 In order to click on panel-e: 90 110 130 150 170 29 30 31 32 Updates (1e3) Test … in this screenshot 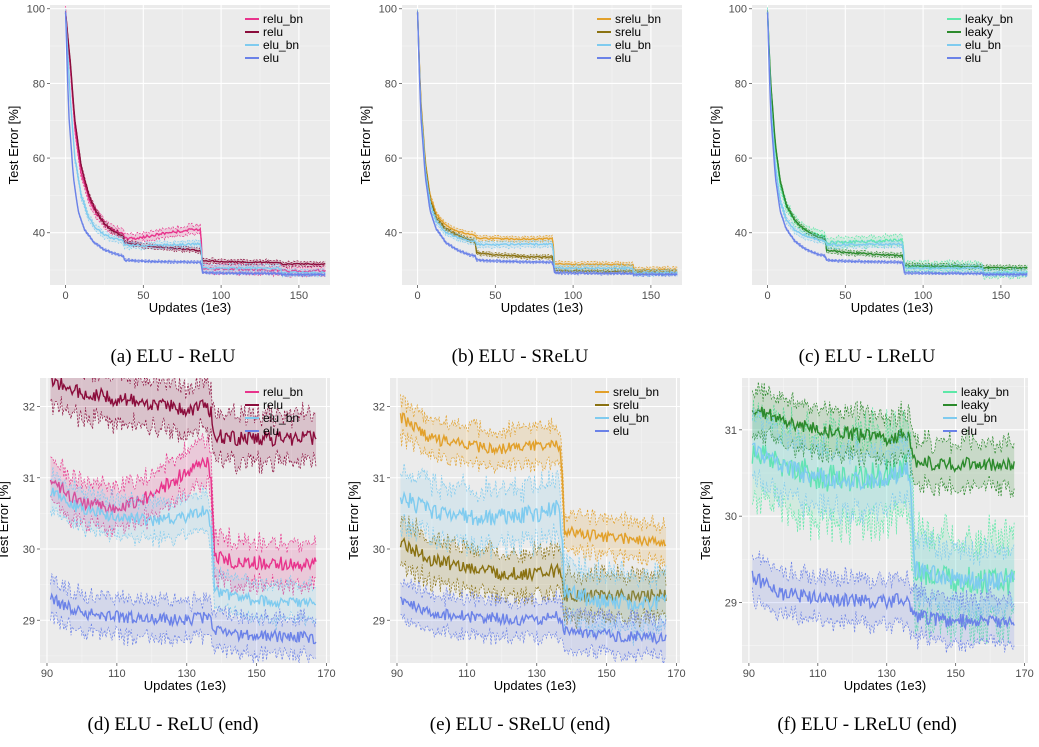, I will do `click(516, 535)`.